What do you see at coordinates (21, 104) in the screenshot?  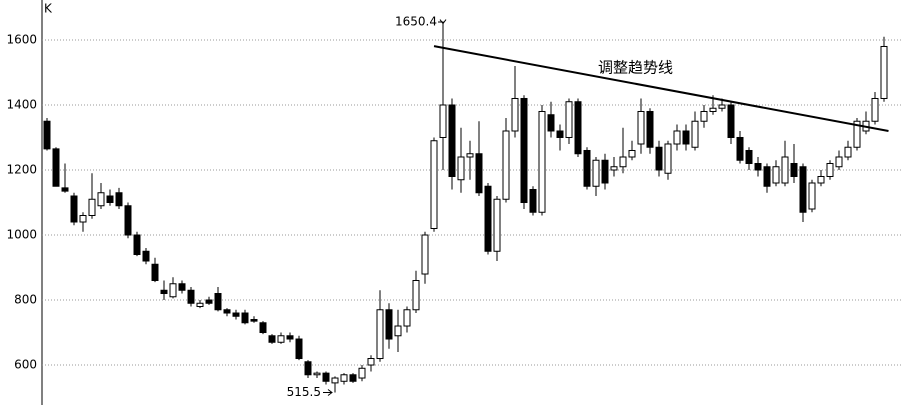 I see `y-tick-label: 1400` at bounding box center [21, 104].